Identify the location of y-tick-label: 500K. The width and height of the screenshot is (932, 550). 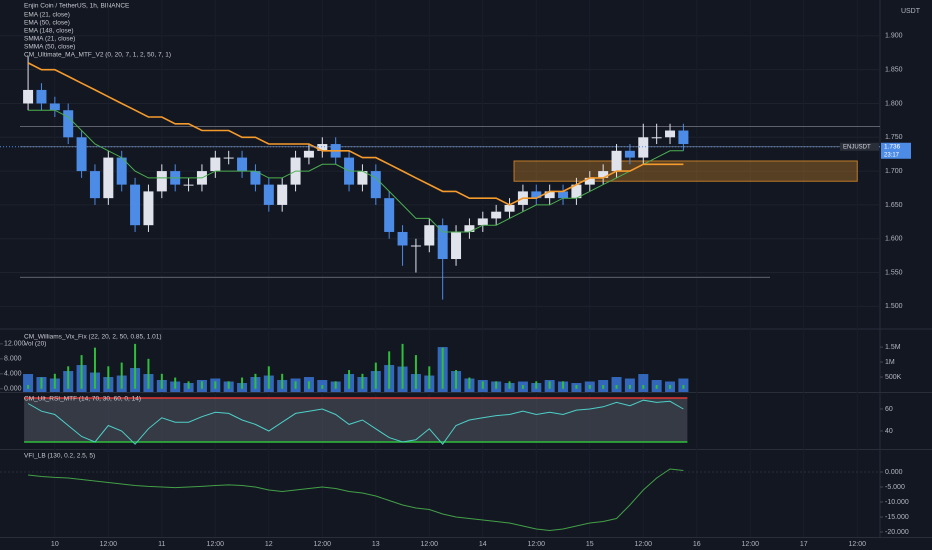
(893, 377).